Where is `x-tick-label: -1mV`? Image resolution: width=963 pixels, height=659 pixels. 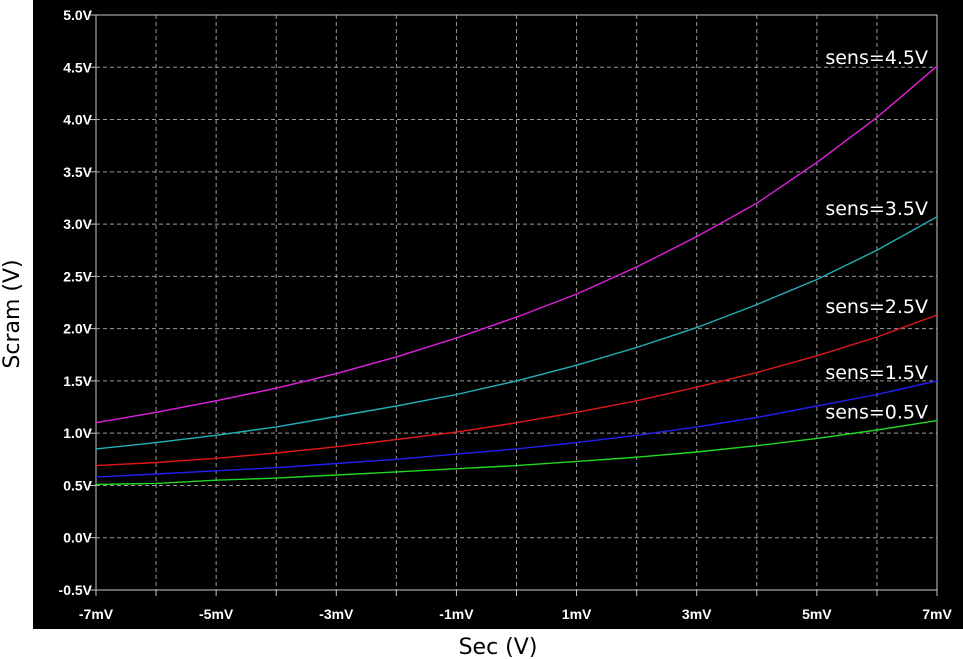
x-tick-label: -1mV is located at coordinates (456, 614).